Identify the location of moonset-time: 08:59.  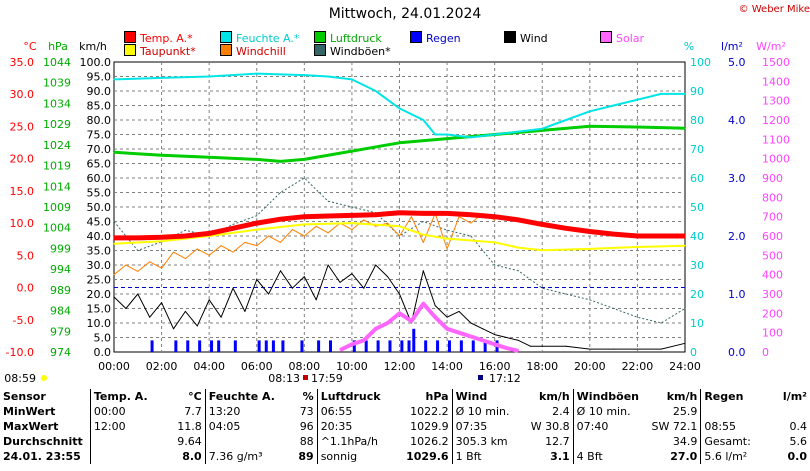
(20, 378).